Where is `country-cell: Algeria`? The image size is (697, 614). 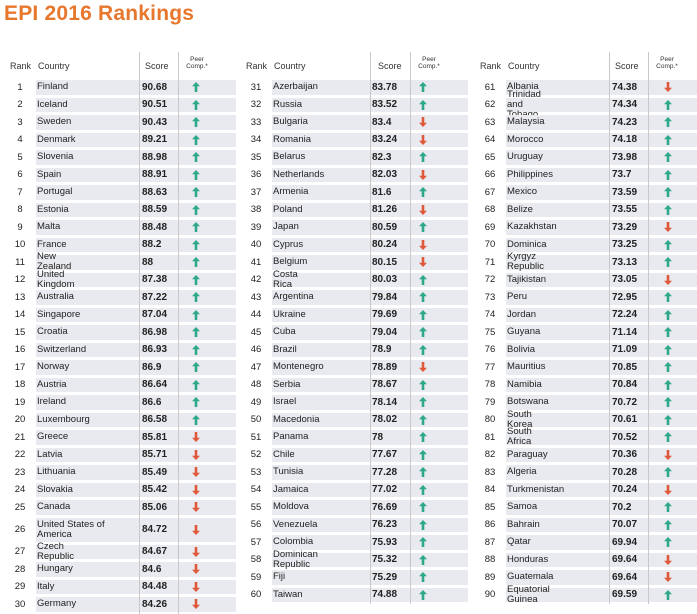
country-cell: Algeria is located at coordinates (522, 472).